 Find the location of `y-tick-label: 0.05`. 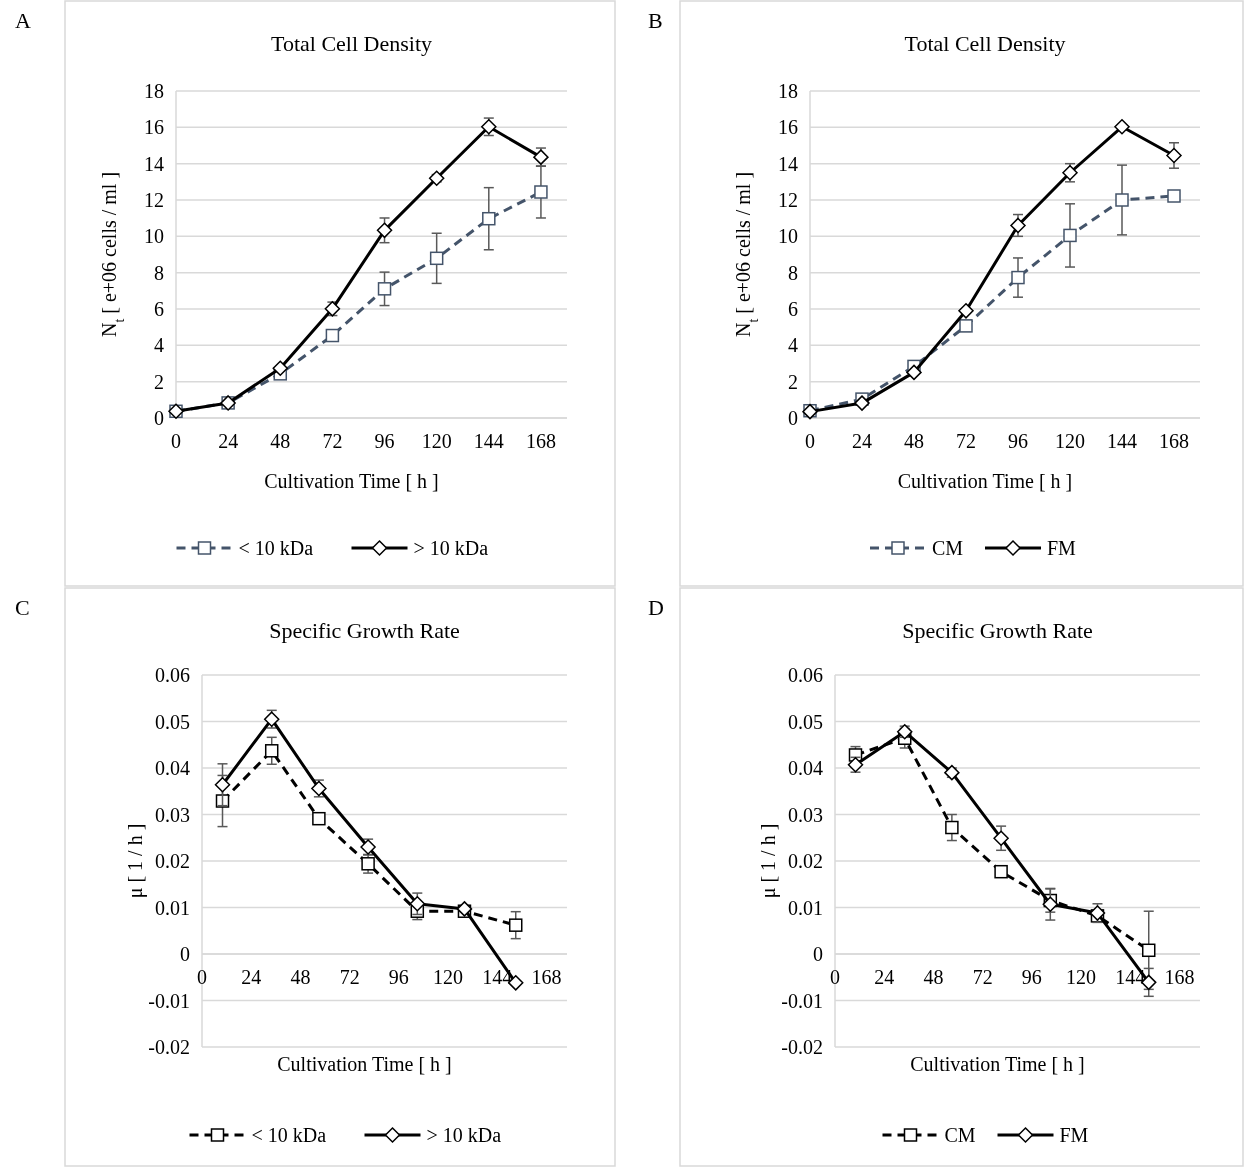

y-tick-label: 0.05 is located at coordinates (805, 721).